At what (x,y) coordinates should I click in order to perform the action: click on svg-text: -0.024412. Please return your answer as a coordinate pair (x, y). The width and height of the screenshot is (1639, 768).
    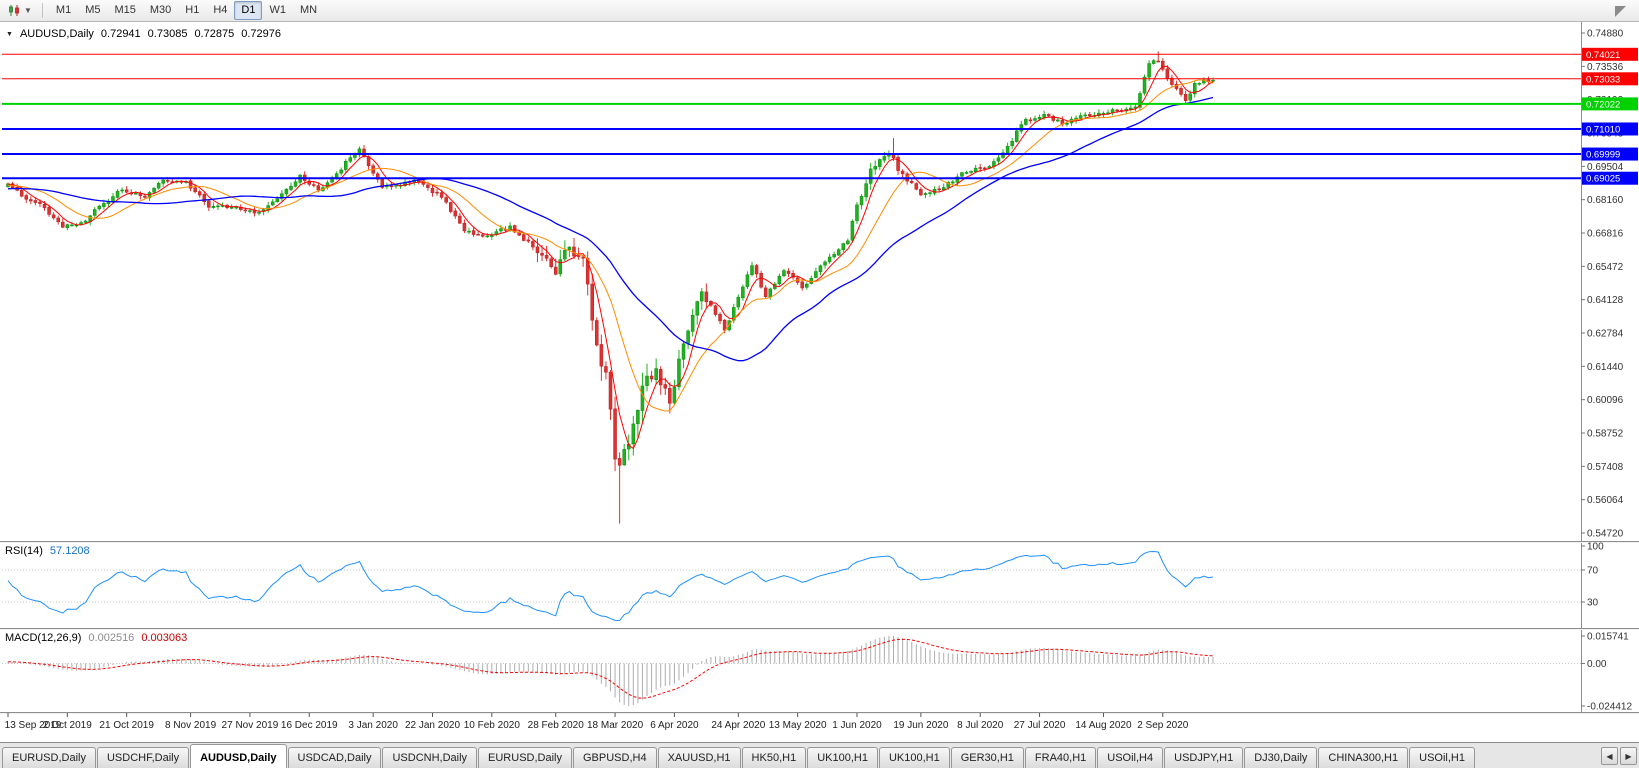
    Looking at the image, I should click on (1609, 707).